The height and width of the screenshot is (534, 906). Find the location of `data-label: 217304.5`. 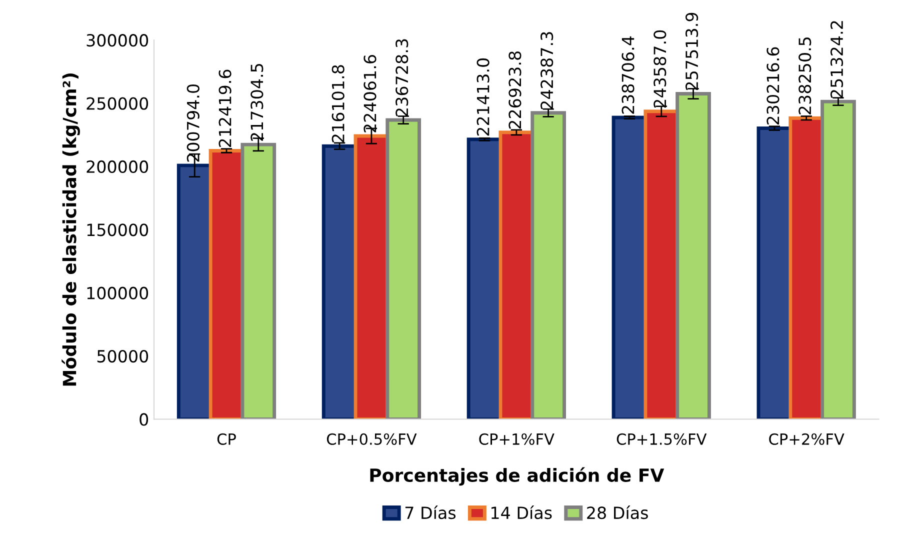

data-label: 217304.5 is located at coordinates (257, 102).